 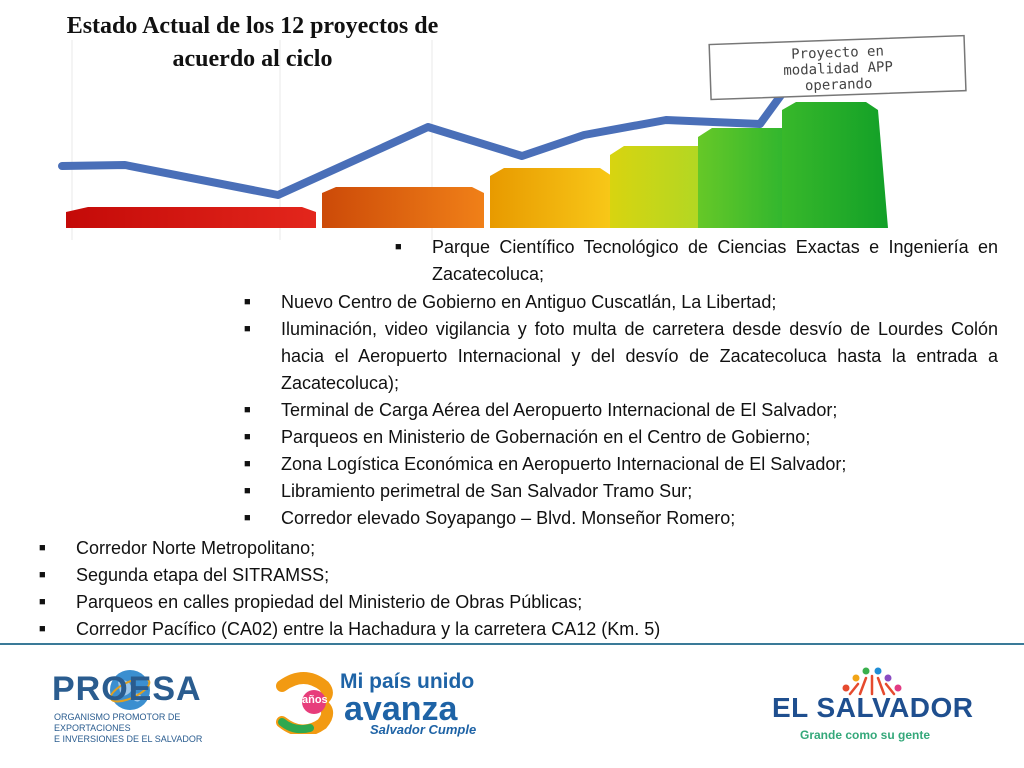 What do you see at coordinates (401, 709) in the screenshot?
I see `campaign-line-2: avanza` at bounding box center [401, 709].